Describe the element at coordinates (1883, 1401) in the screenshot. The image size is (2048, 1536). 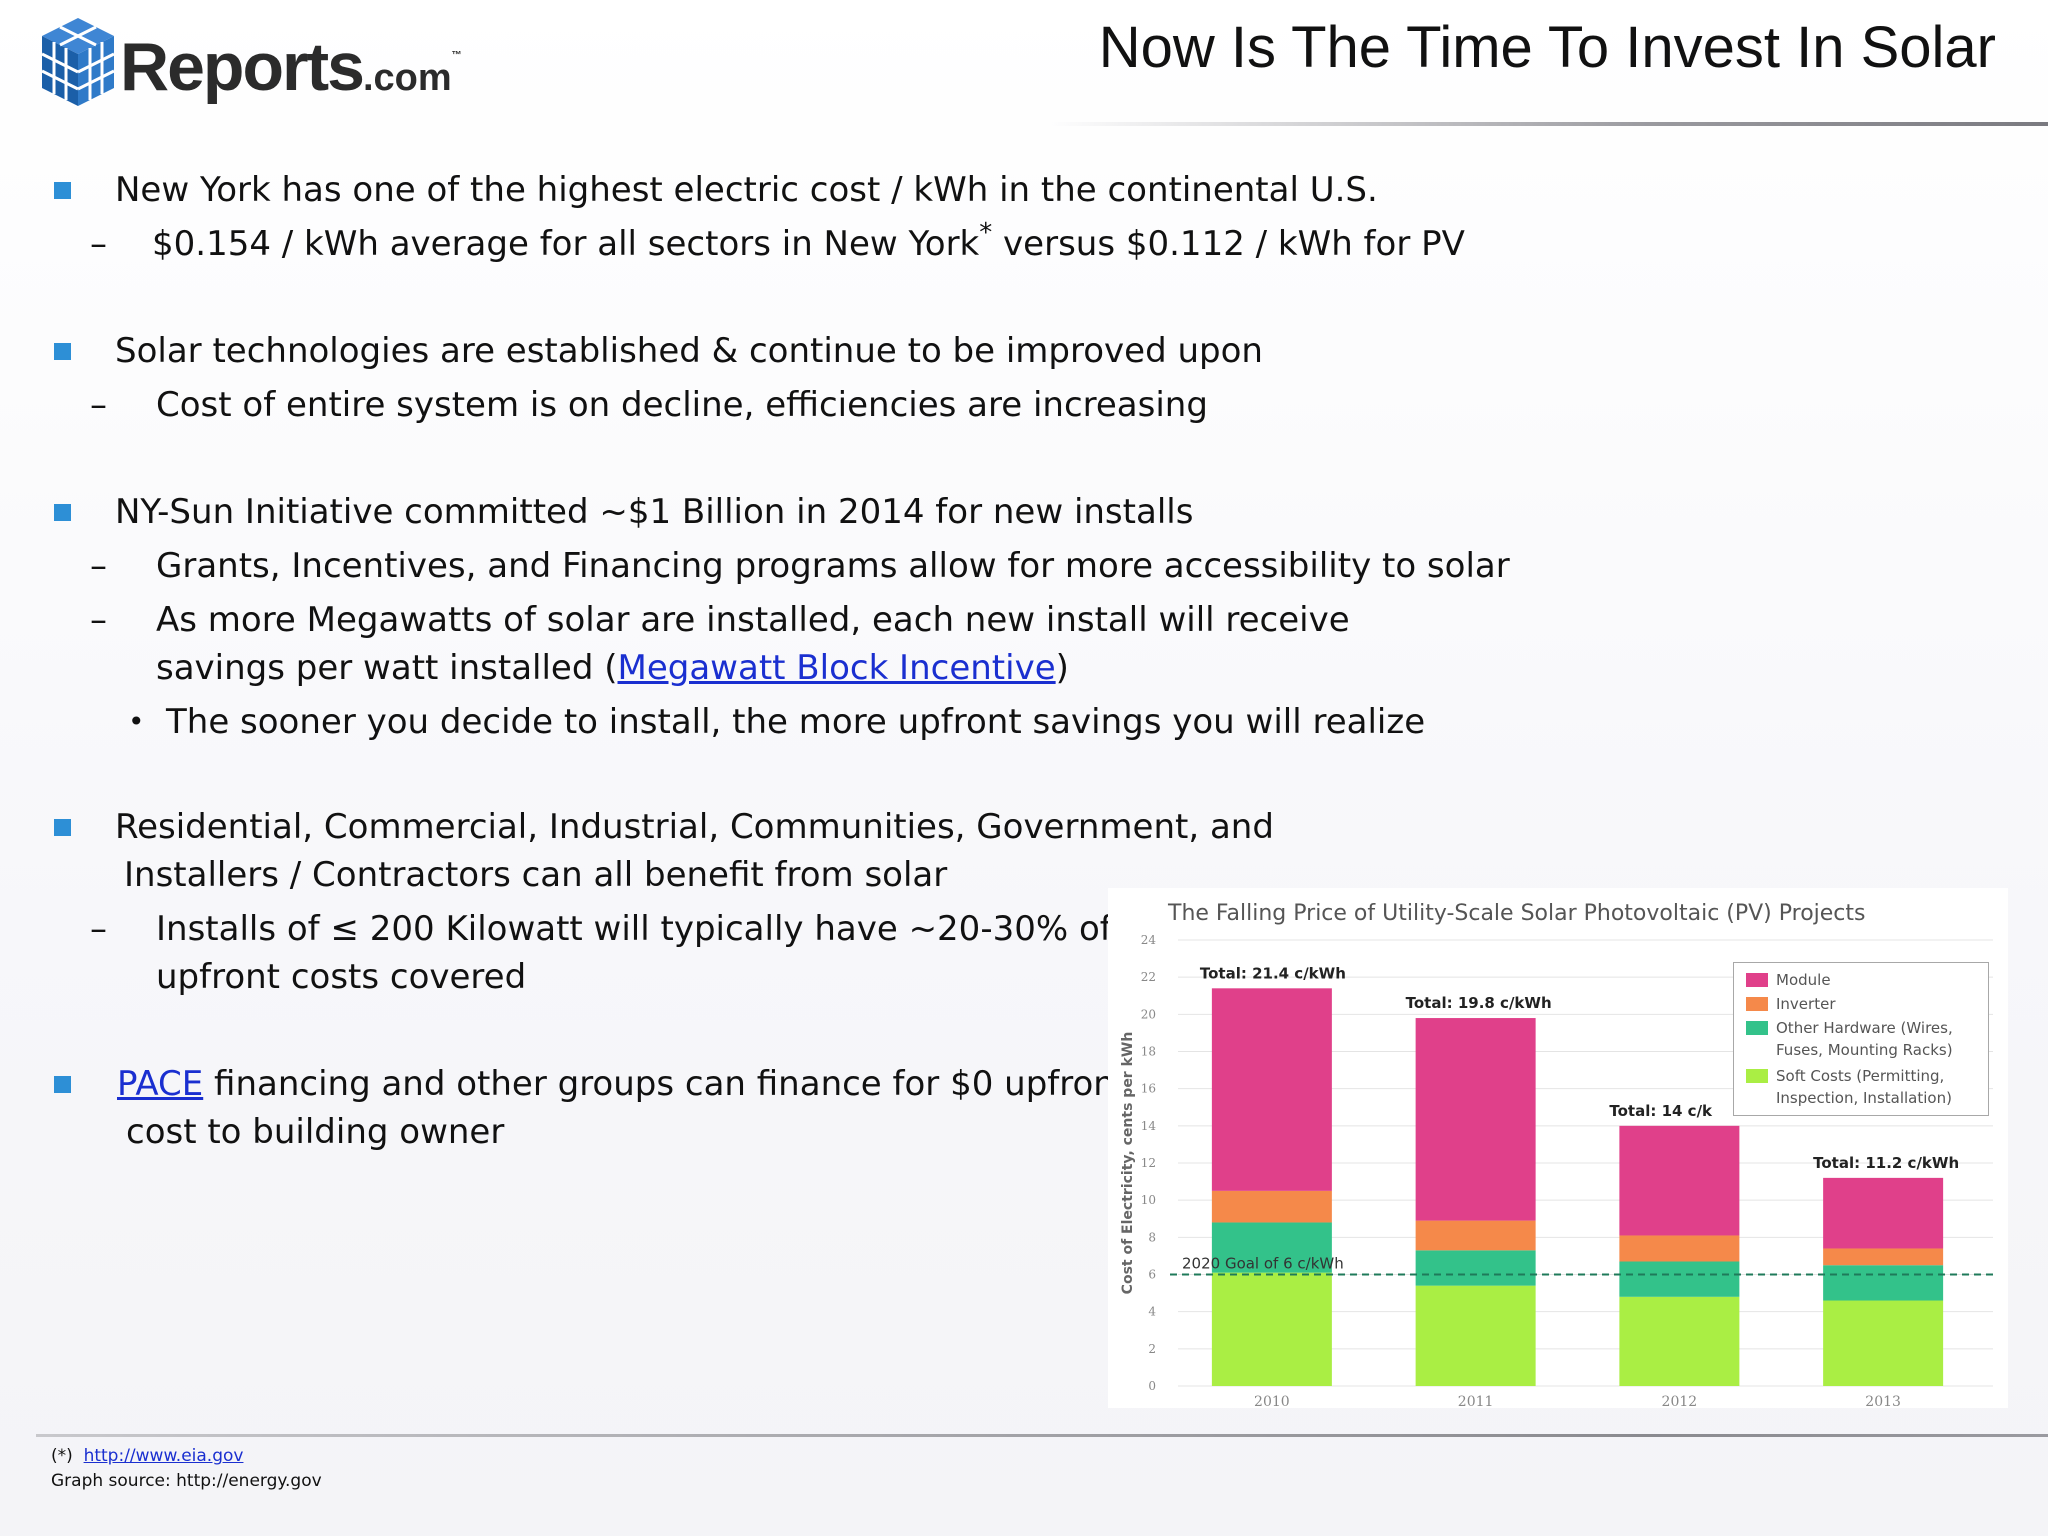
I see `x-tick-label: 2013` at that location.